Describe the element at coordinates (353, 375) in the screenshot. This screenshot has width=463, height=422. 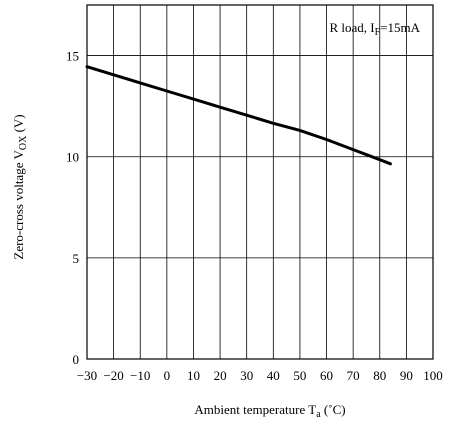
I see `x-tick-label: 70` at that location.